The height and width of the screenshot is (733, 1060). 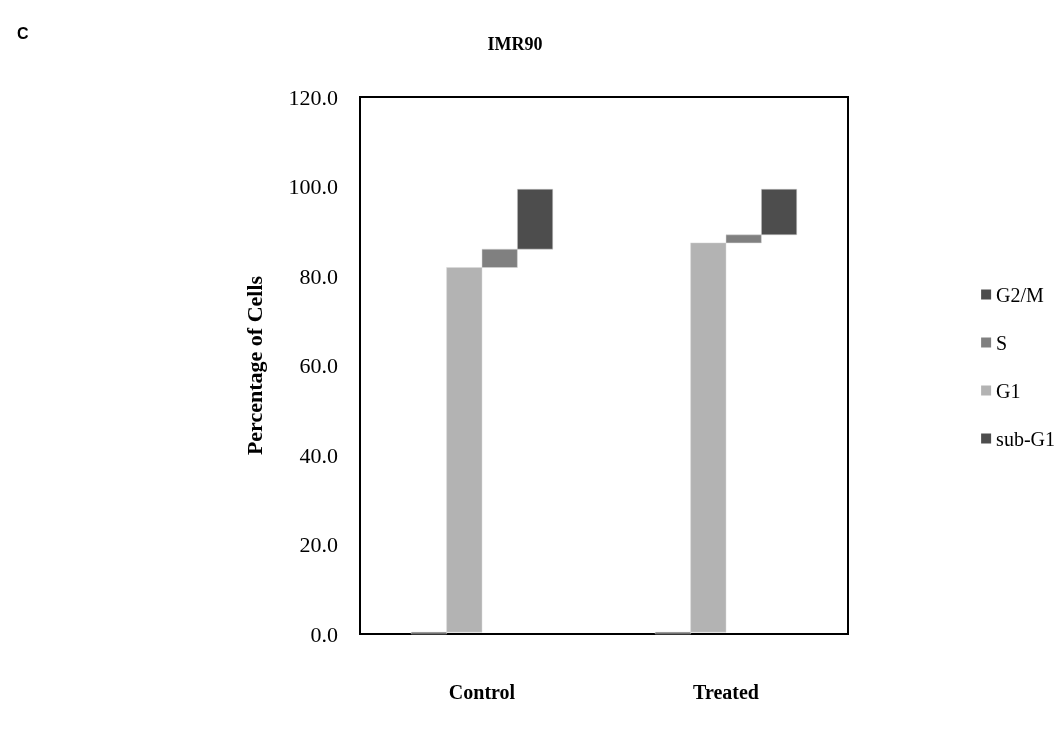 What do you see at coordinates (318, 544) in the screenshot?
I see `y-tick-label: 20.0` at bounding box center [318, 544].